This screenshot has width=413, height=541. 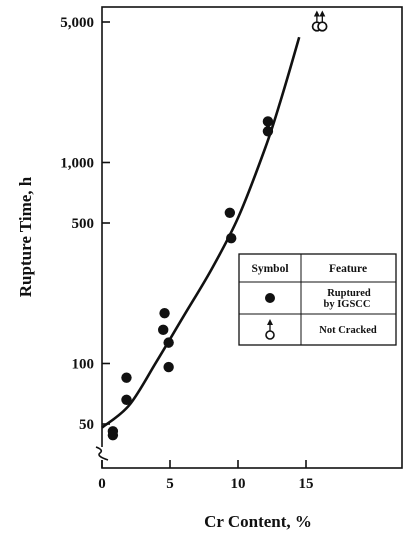 What do you see at coordinates (206, 476) in the screenshot?
I see `x-axis: 0 5 10 15` at bounding box center [206, 476].